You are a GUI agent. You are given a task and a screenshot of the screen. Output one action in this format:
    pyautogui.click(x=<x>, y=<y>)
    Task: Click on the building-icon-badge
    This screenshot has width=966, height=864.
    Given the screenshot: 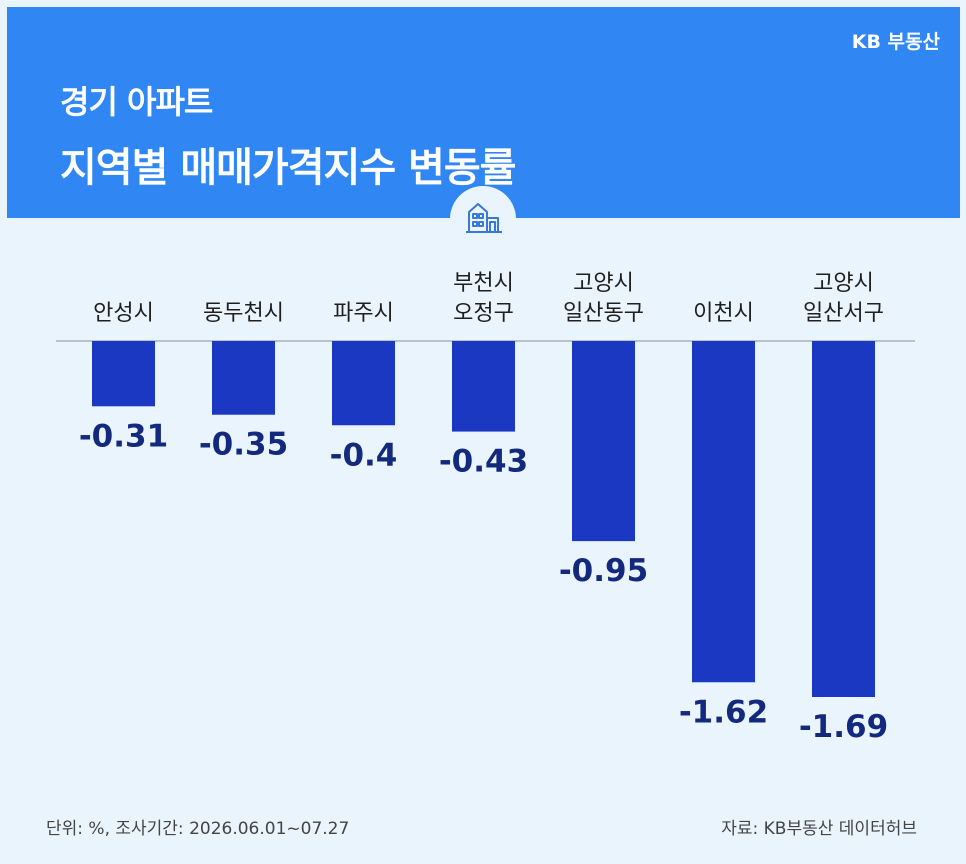 What is the action you would take?
    pyautogui.click(x=483, y=219)
    